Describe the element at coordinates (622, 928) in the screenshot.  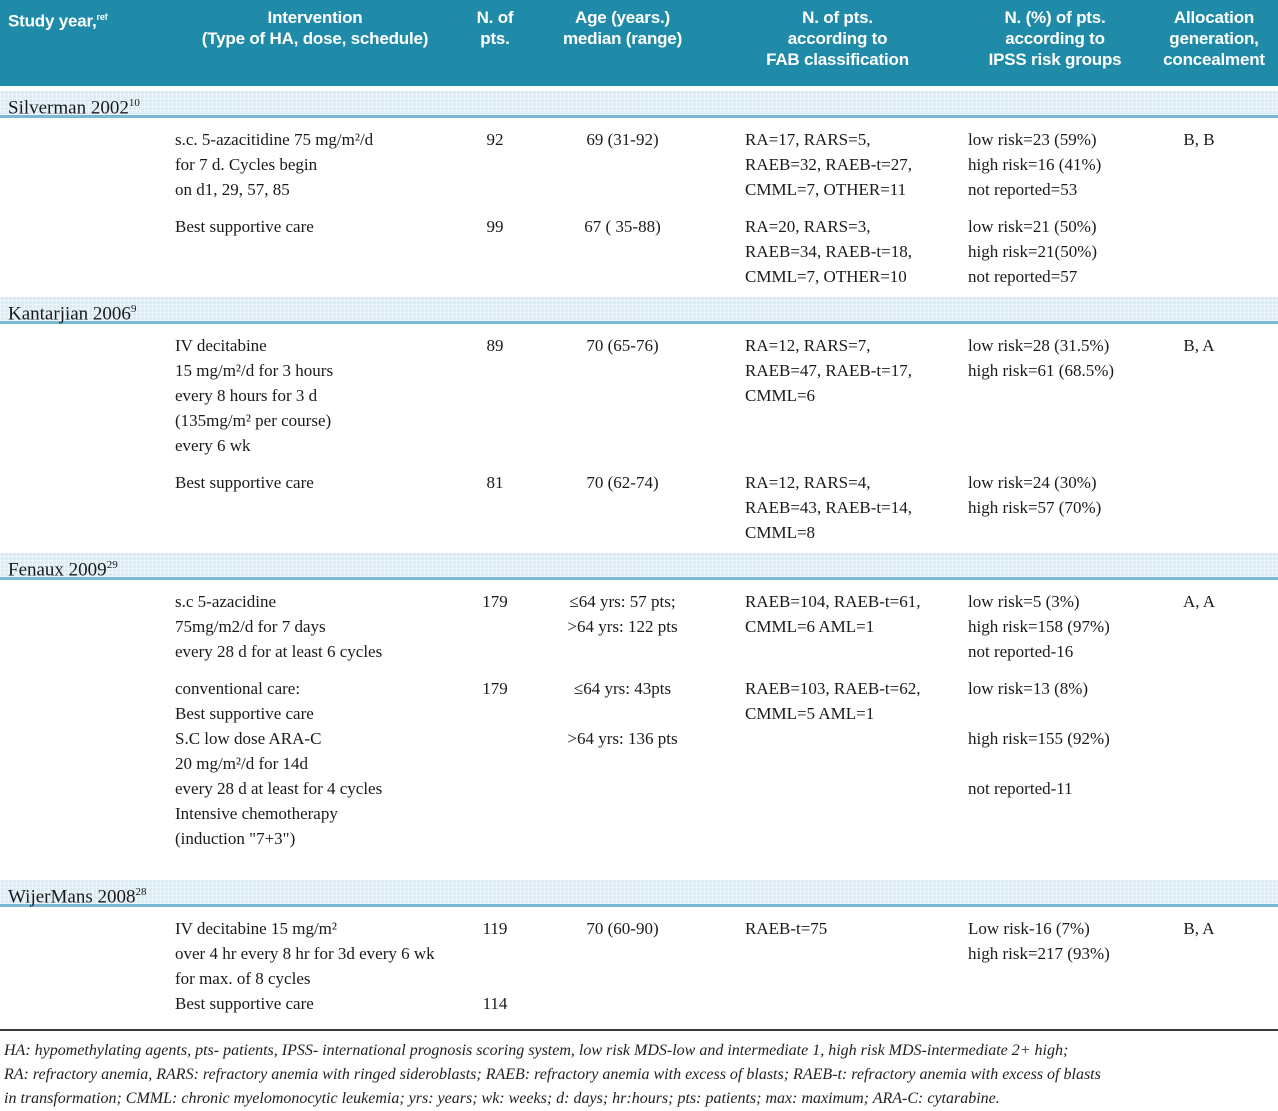
I see `age-cell: 70 (60-90)` at that location.